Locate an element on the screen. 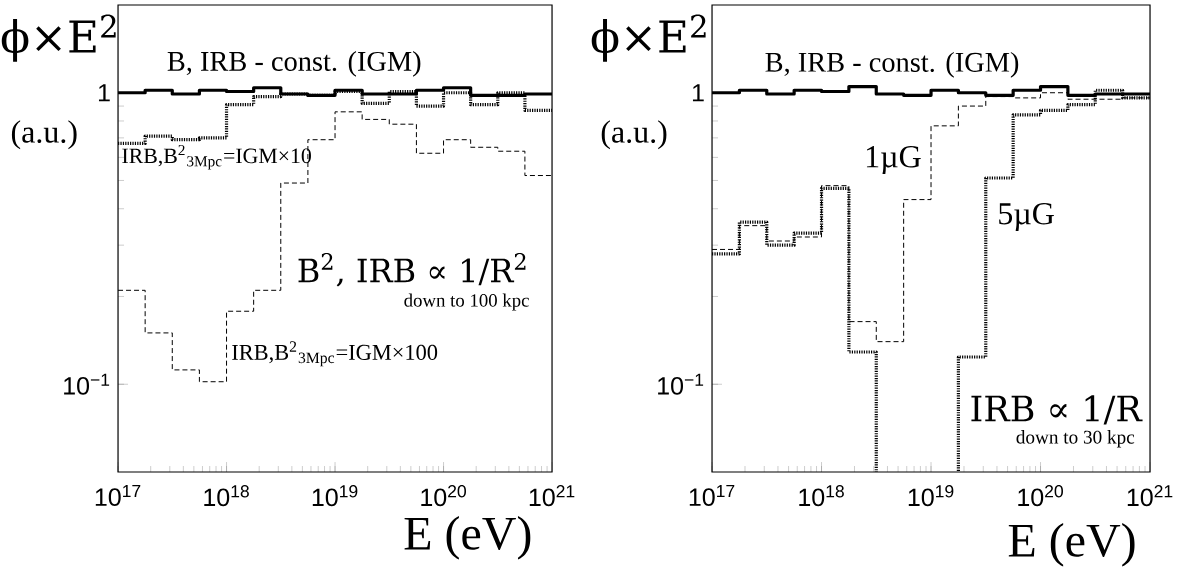 The image size is (1195, 567). series-label: IRB,B$^{2}$$_{3Mpc}$=IGM×10 is located at coordinates (216, 157).